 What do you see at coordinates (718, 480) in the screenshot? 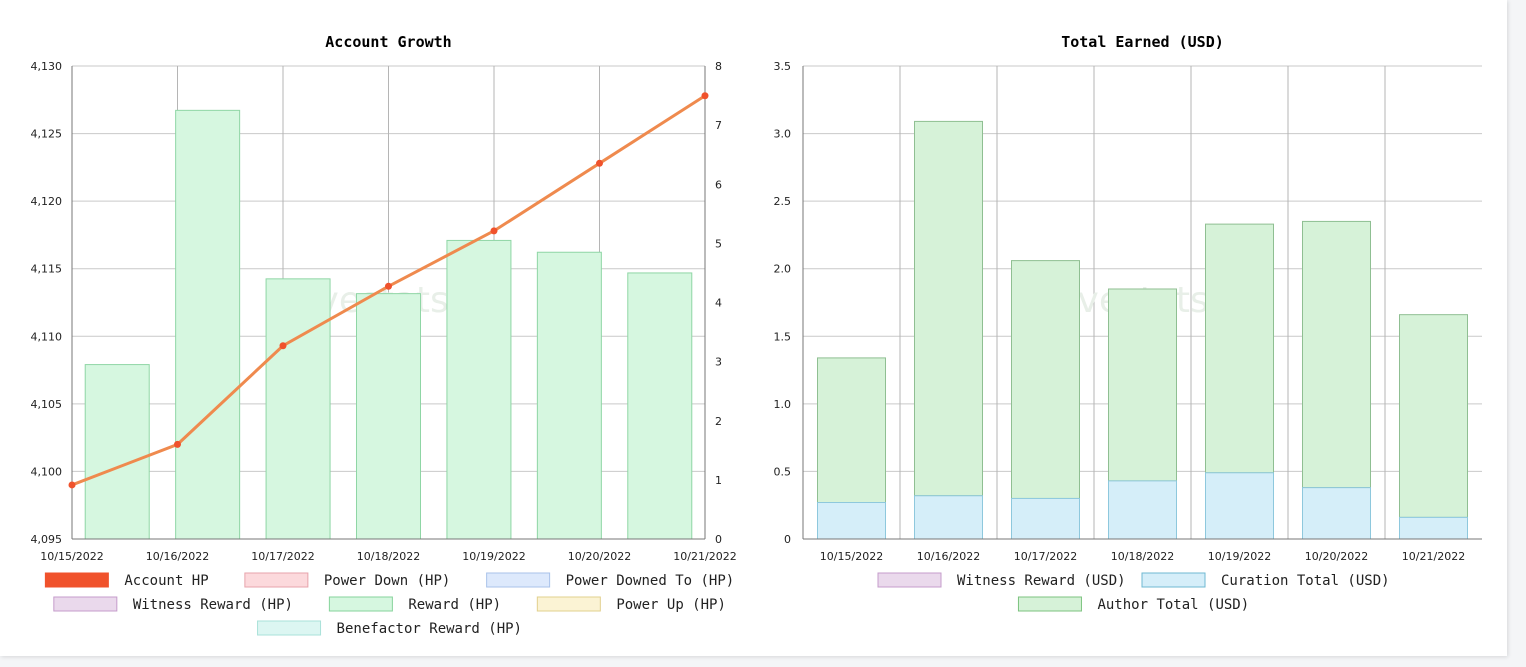
I see `y2-tick-label: 1` at bounding box center [718, 480].